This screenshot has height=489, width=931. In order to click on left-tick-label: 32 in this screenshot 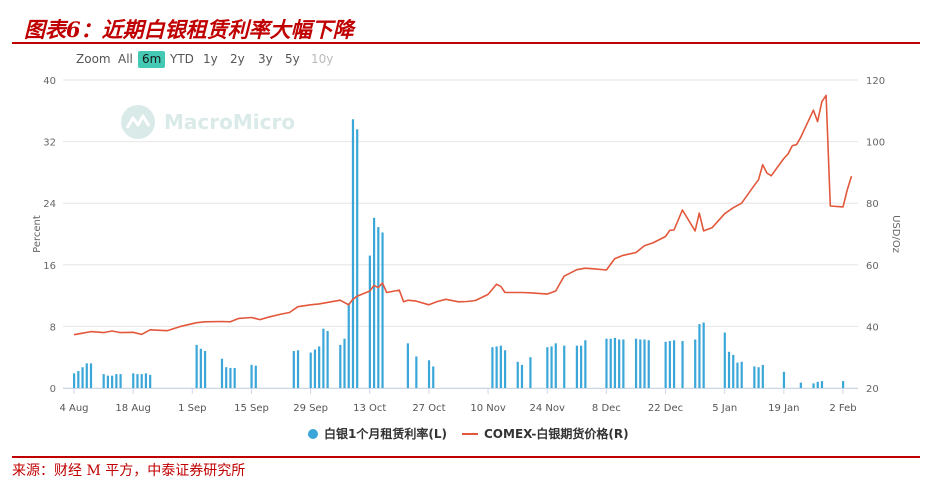, I will do `click(49, 143)`.